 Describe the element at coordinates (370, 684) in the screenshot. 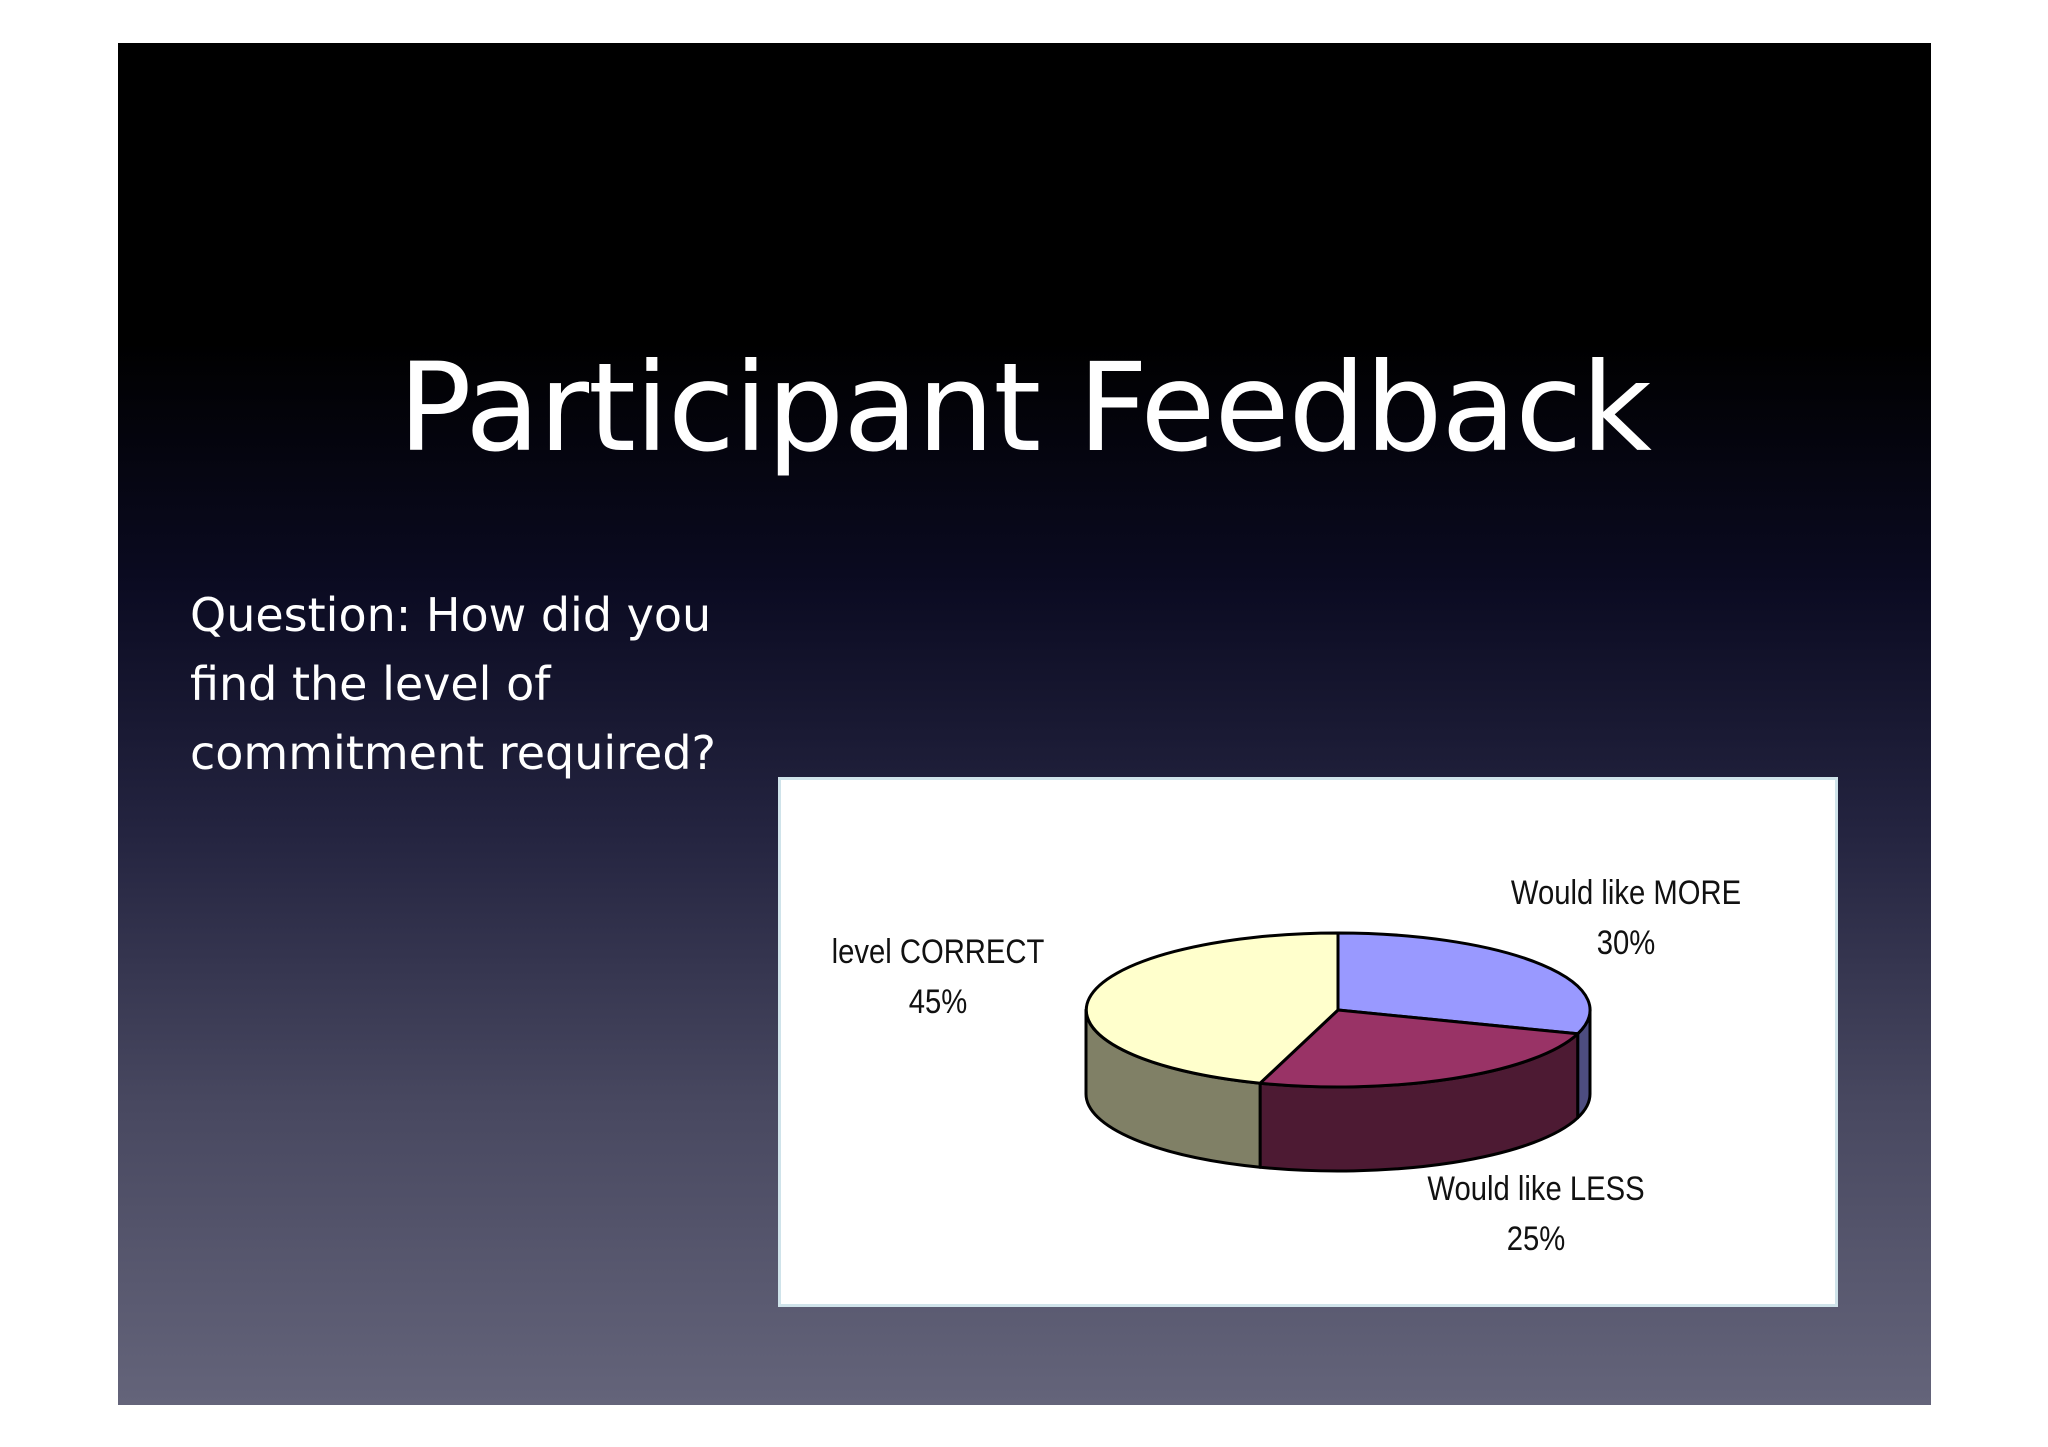

I see `question-line-2: find the level of` at that location.